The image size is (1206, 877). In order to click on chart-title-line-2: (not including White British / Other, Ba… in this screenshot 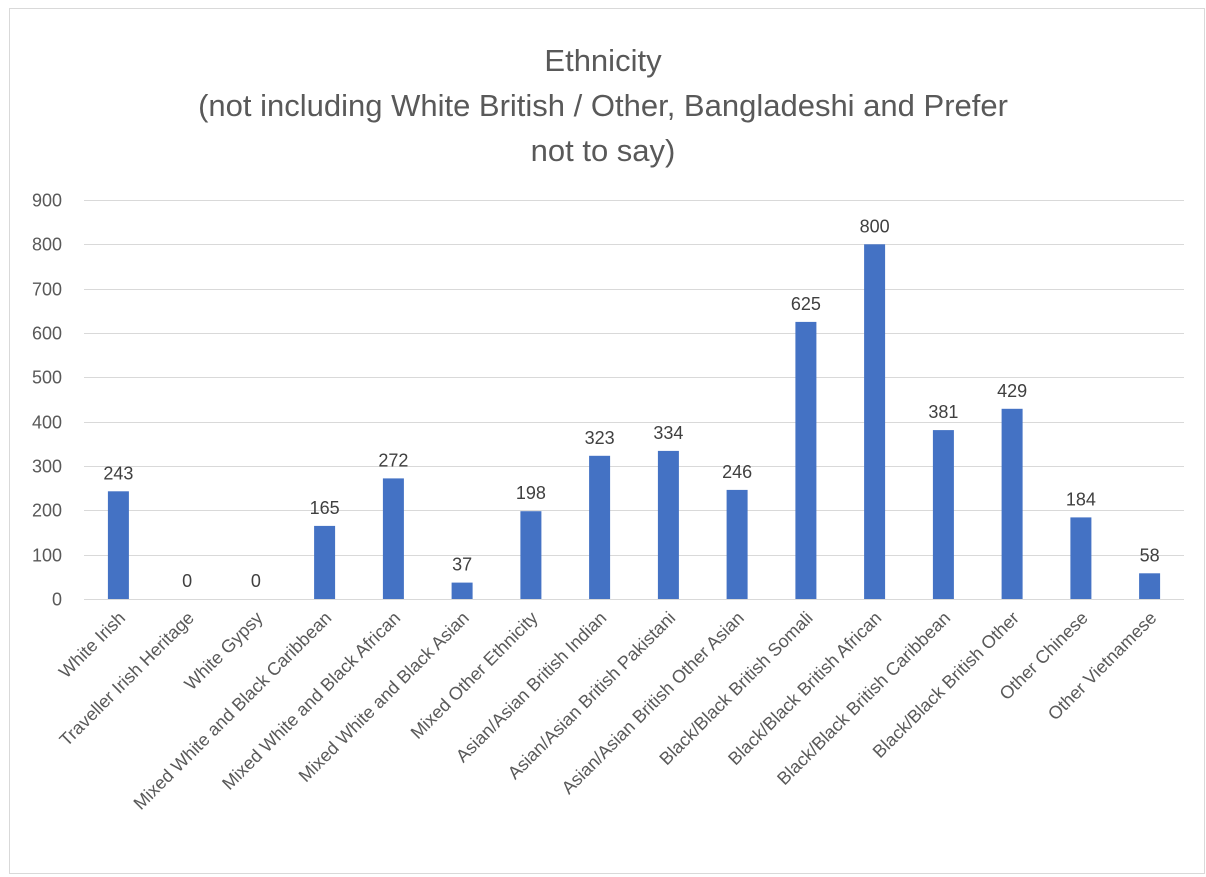, I will do `click(603, 105)`.